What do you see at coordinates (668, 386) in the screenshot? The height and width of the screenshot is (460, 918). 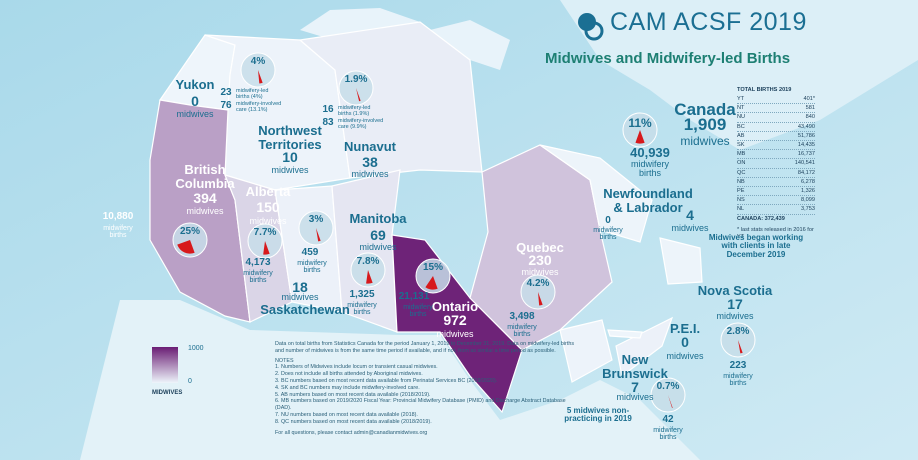 I see `share-label: 0.7%` at bounding box center [668, 386].